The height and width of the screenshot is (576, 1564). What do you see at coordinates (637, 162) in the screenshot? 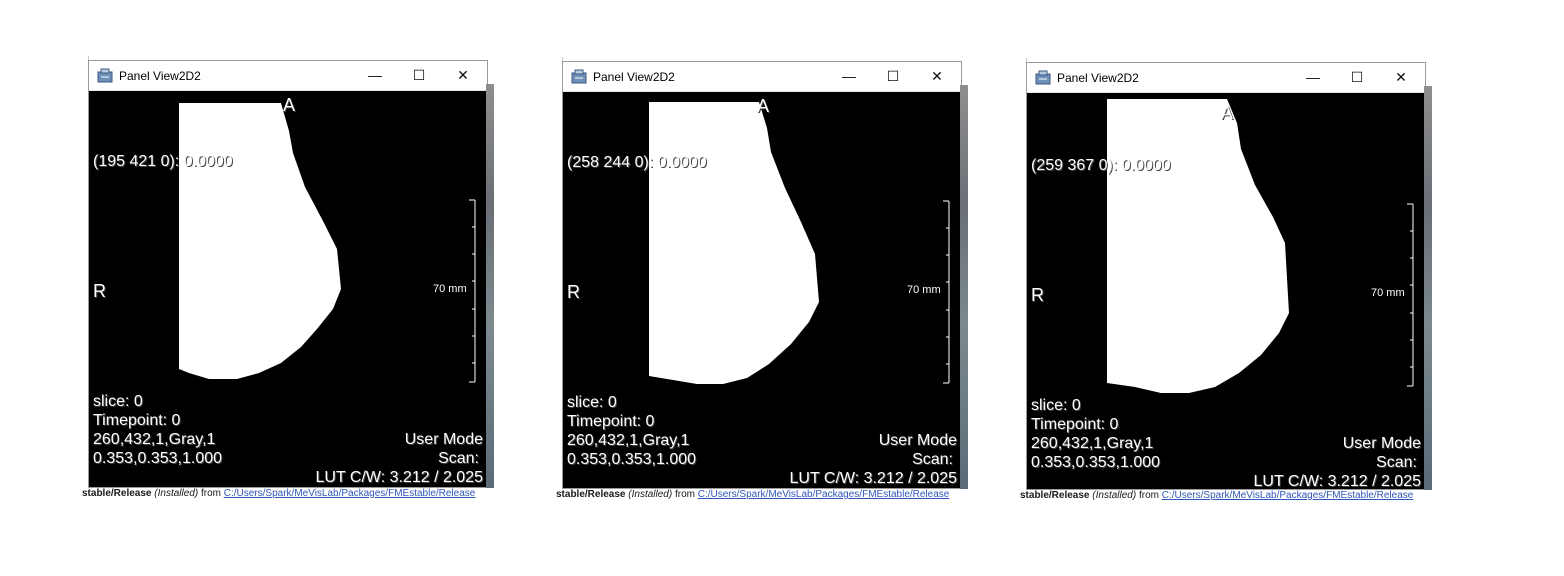
I see `cursor-coordinate-readout: (258 244 0): 0.0000` at bounding box center [637, 162].